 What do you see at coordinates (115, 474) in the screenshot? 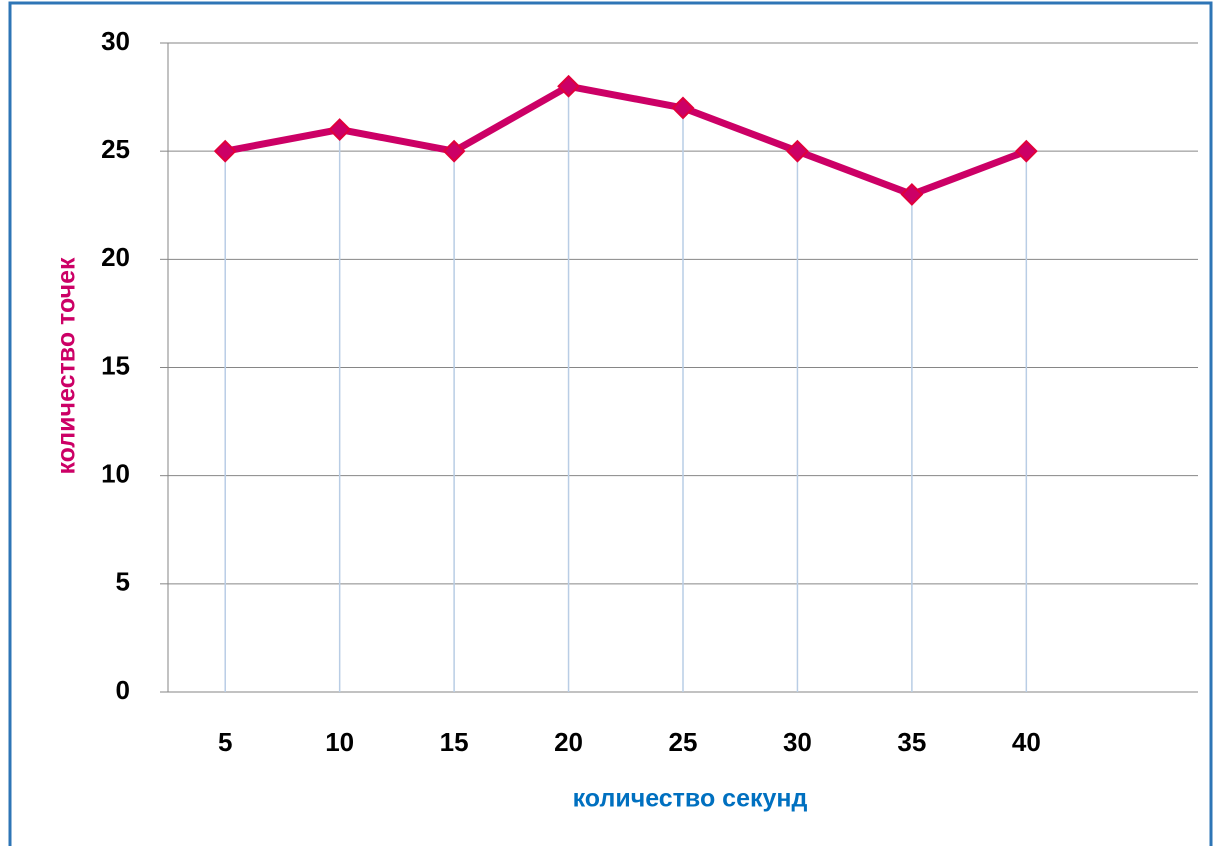
I see `y-tick-label: 10` at bounding box center [115, 474].